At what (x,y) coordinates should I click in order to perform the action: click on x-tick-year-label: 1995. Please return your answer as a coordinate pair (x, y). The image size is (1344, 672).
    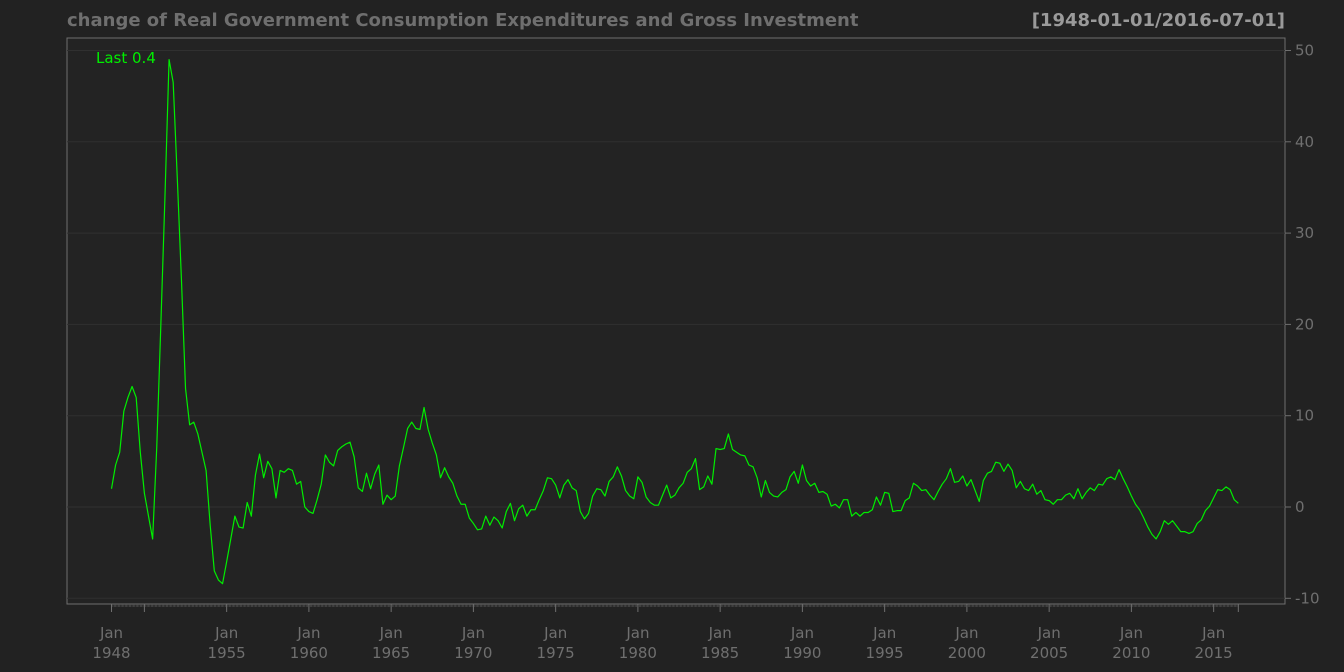
    Looking at the image, I should click on (885, 653).